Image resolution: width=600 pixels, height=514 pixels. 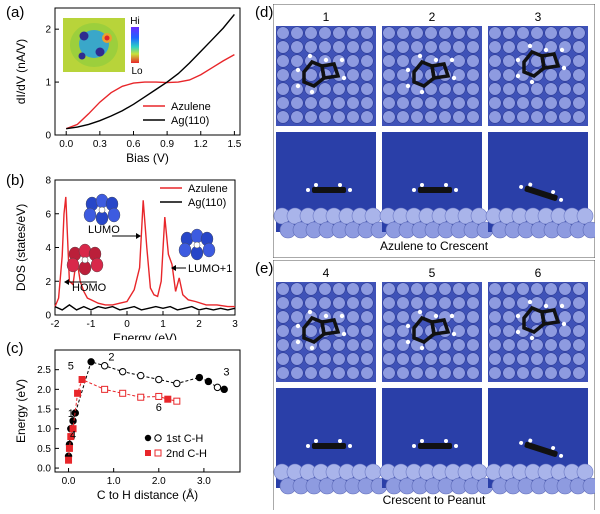 What do you see at coordinates (71, 367) in the screenshot?
I see `point-label: 5` at bounding box center [71, 367].